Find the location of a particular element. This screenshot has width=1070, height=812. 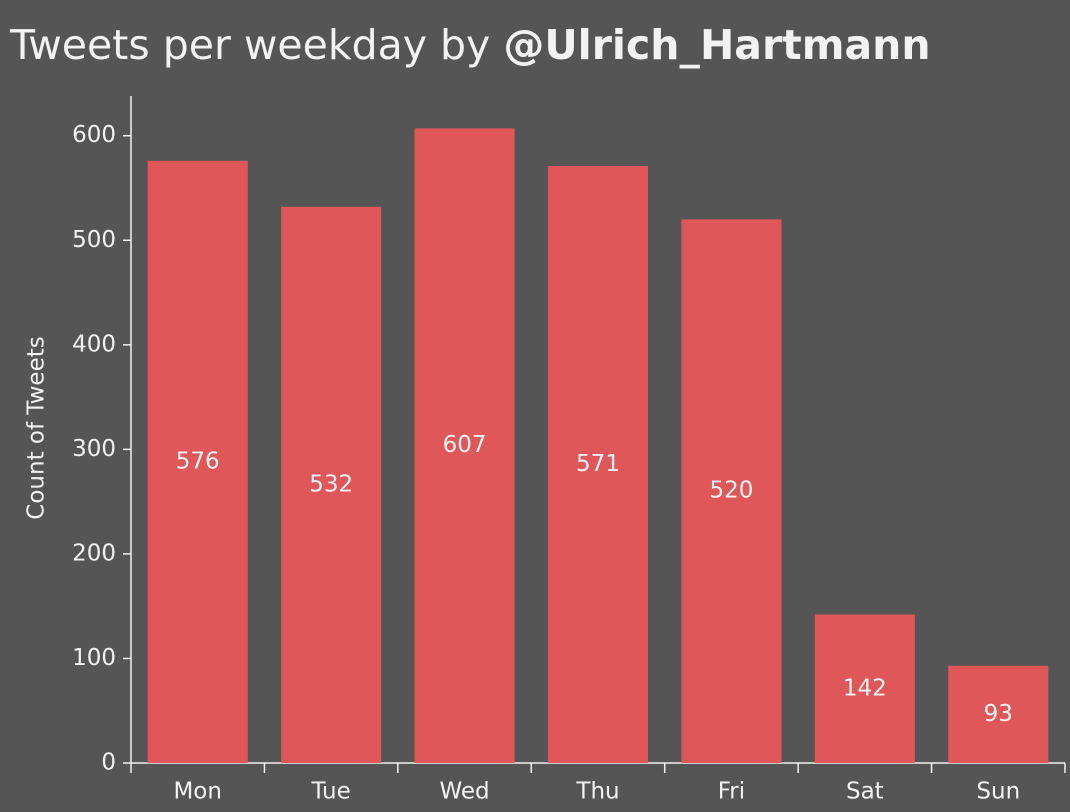

y-tick-label: 200 is located at coordinates (94, 553).